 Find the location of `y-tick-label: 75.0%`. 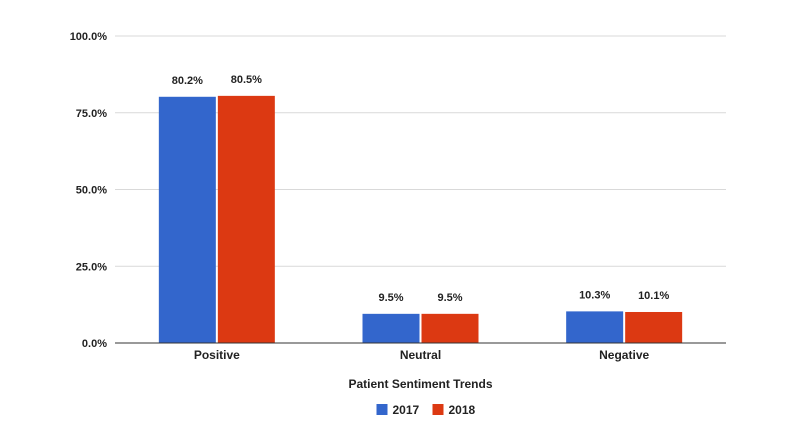

y-tick-label: 75.0% is located at coordinates (91, 114).